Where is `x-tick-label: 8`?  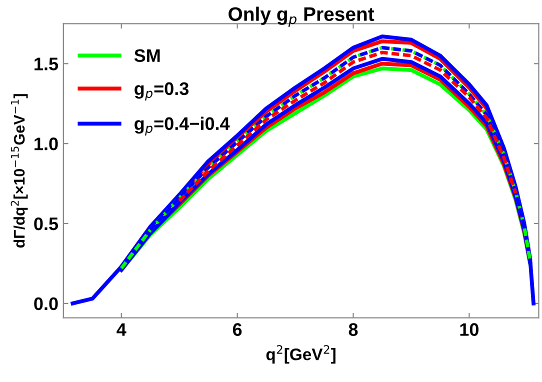
x-tick-label: 8 is located at coordinates (353, 329).